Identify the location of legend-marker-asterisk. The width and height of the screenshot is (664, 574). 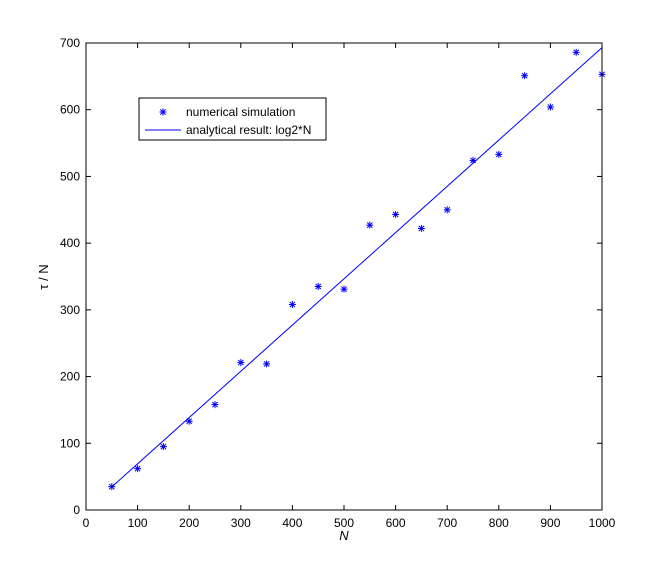
(163, 112).